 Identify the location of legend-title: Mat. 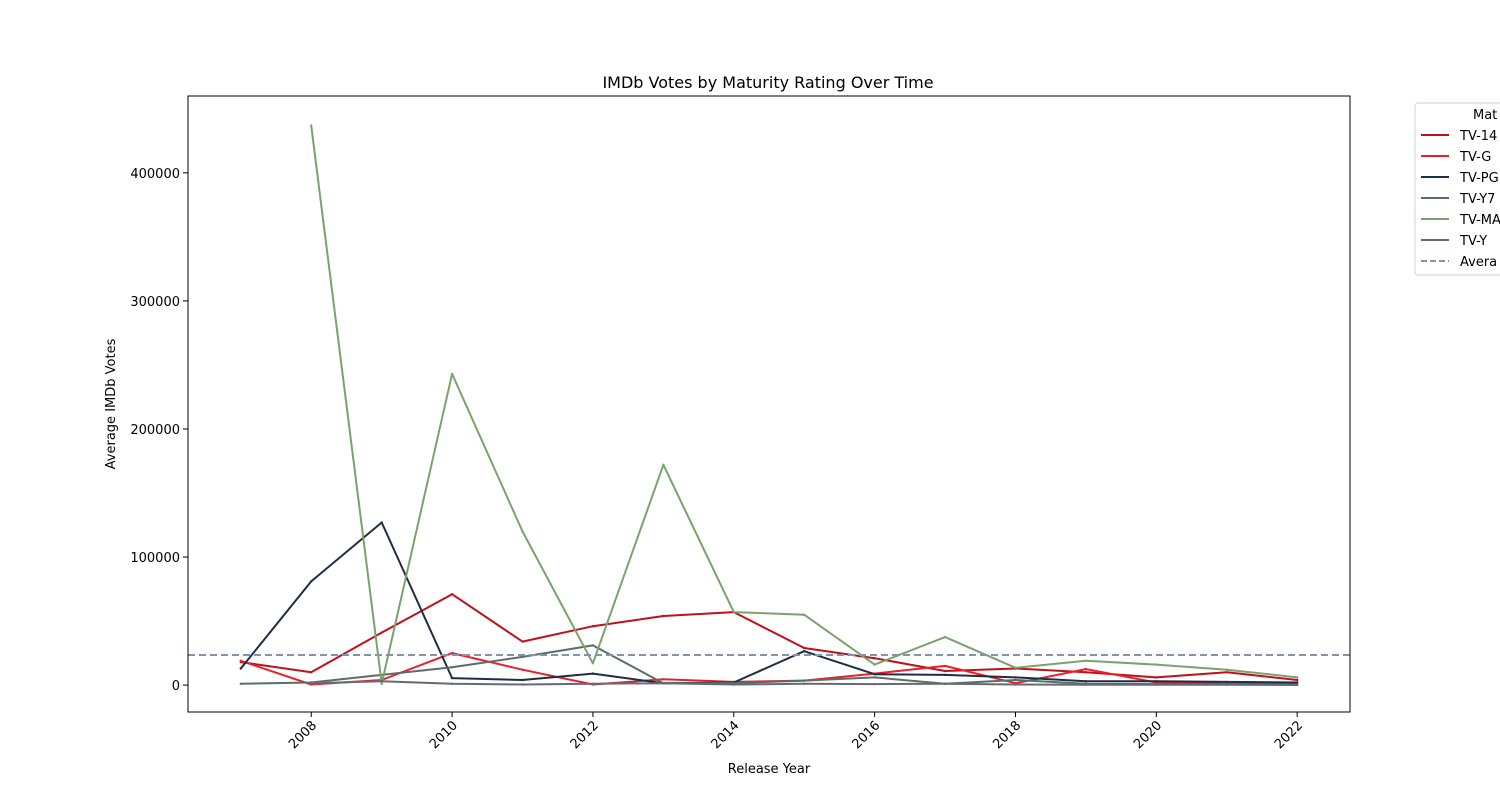
(1485, 115).